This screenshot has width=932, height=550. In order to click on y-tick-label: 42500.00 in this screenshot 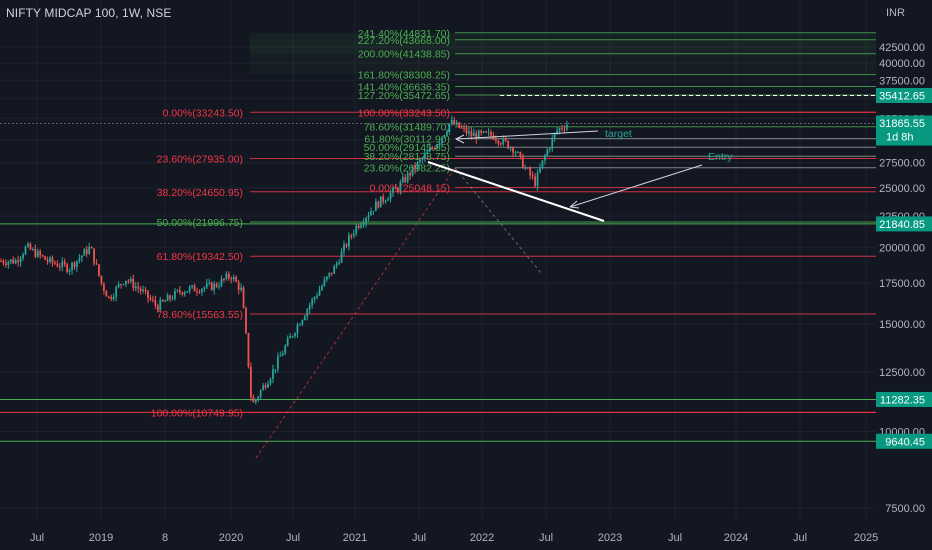, I will do `click(902, 48)`.